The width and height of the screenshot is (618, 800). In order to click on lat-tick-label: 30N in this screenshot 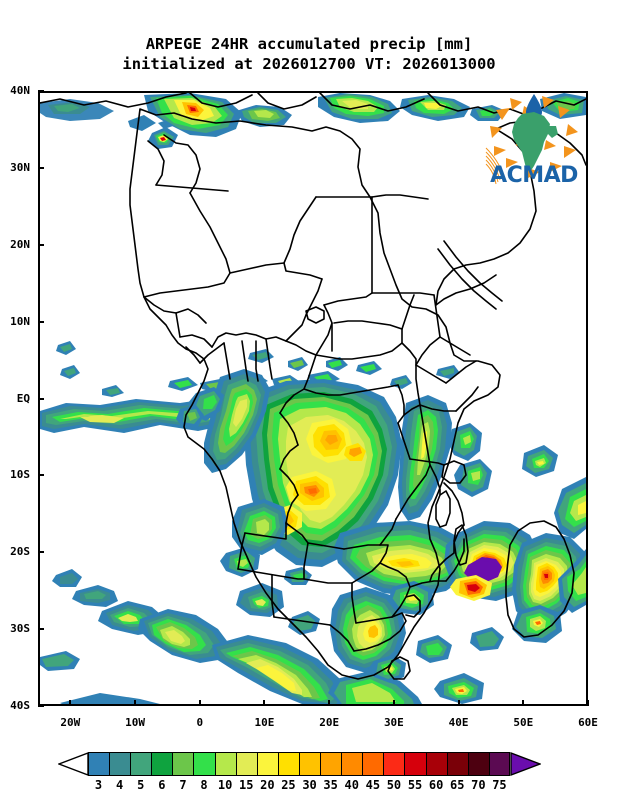, I will do `click(20, 167)`.